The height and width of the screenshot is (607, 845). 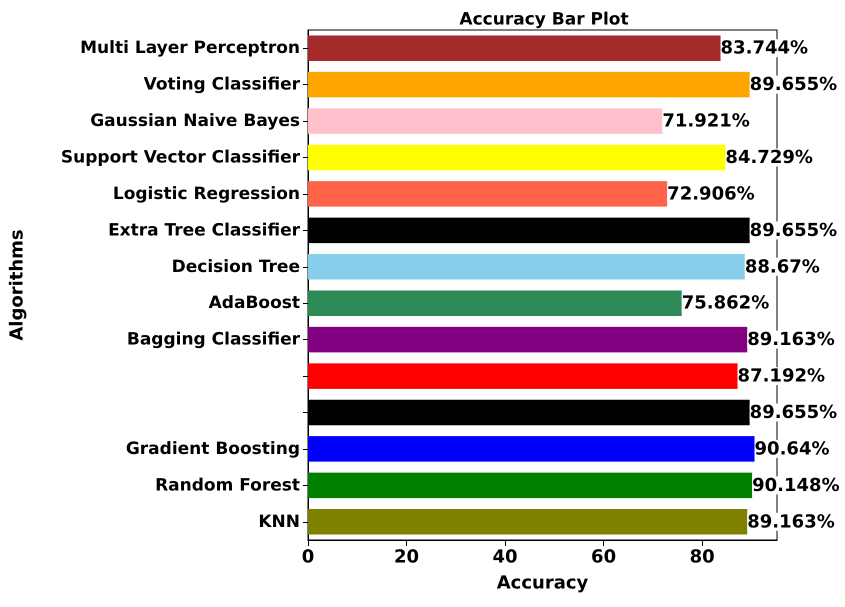 I want to click on y-tick-label: KNN, so click(x=279, y=522).